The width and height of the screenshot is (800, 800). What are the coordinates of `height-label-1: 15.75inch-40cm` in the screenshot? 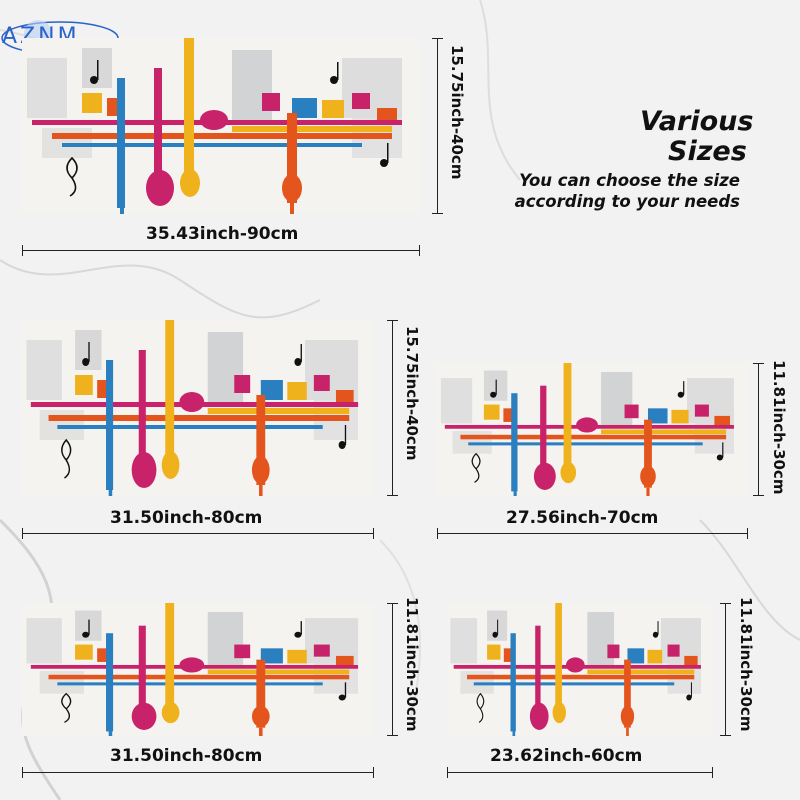 It's located at (457, 112).